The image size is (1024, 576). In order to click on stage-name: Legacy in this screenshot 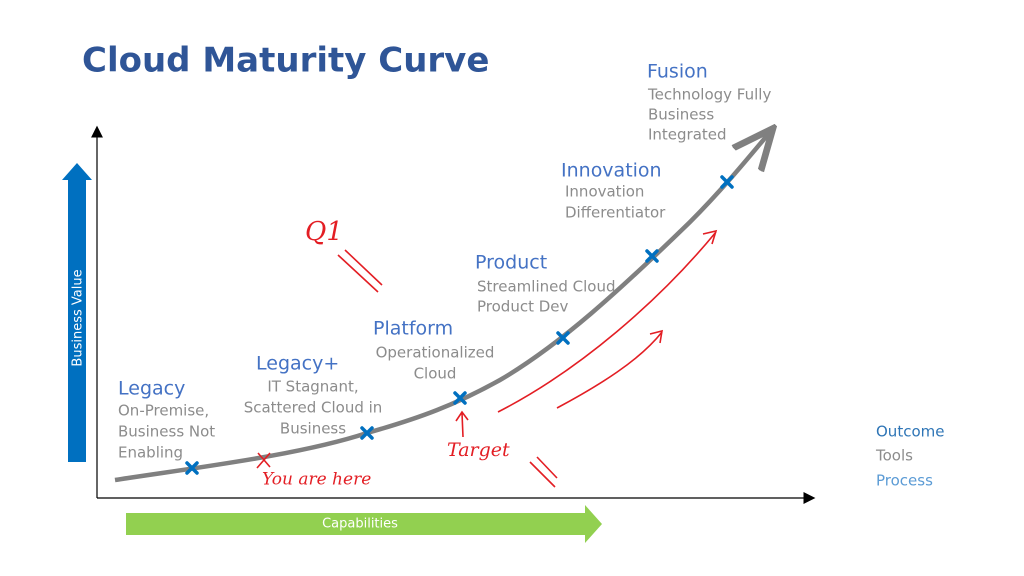, I will do `click(151, 389)`.